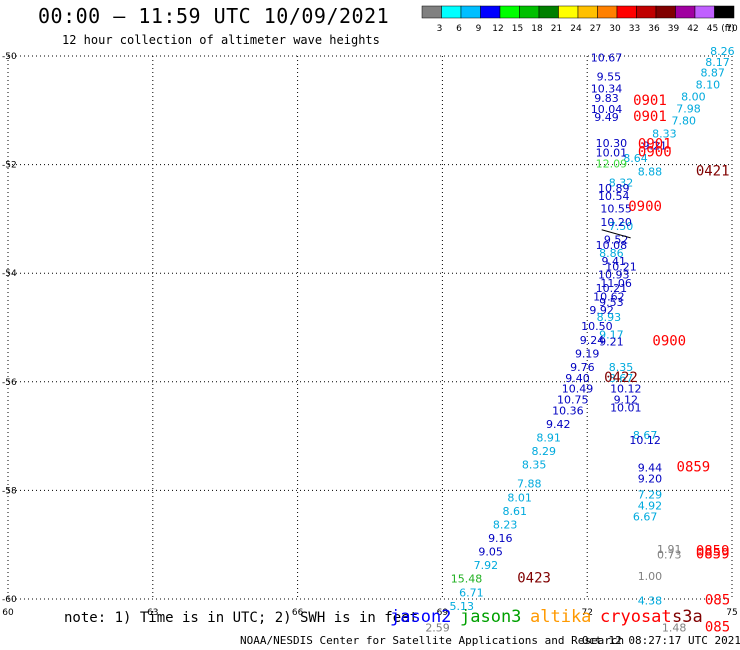 This screenshot has height=650, width=740. Describe the element at coordinates (298, 613) in the screenshot. I see `x-tick-label: 66` at that location.